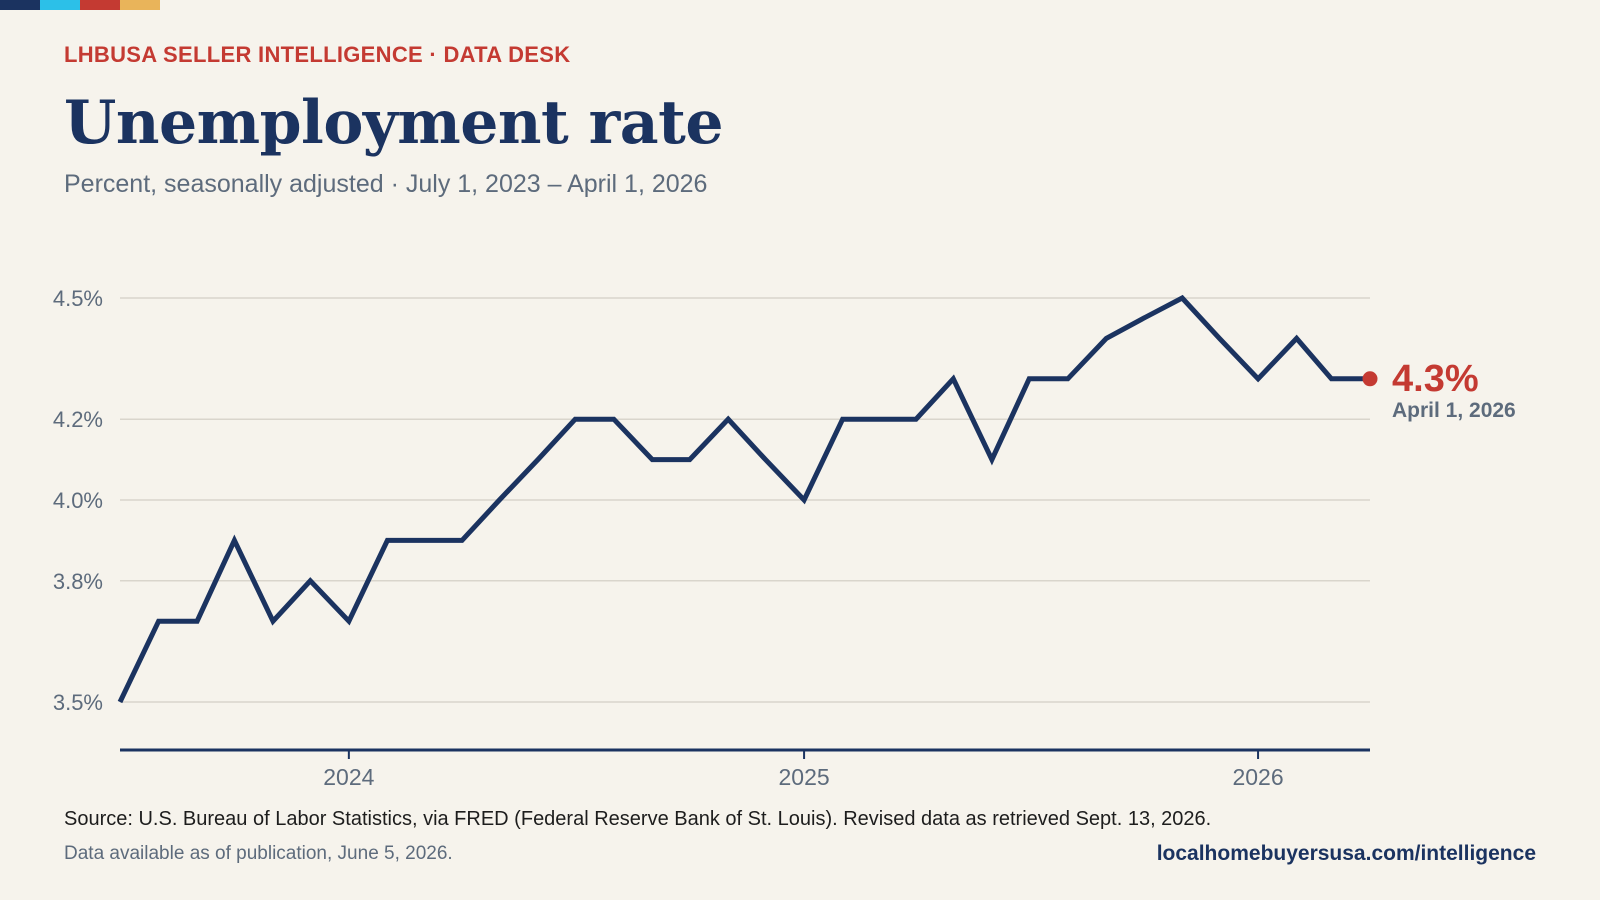 This screenshot has height=900, width=1600. Describe the element at coordinates (78, 500) in the screenshot. I see `y-tick-label: 4.0%` at that location.